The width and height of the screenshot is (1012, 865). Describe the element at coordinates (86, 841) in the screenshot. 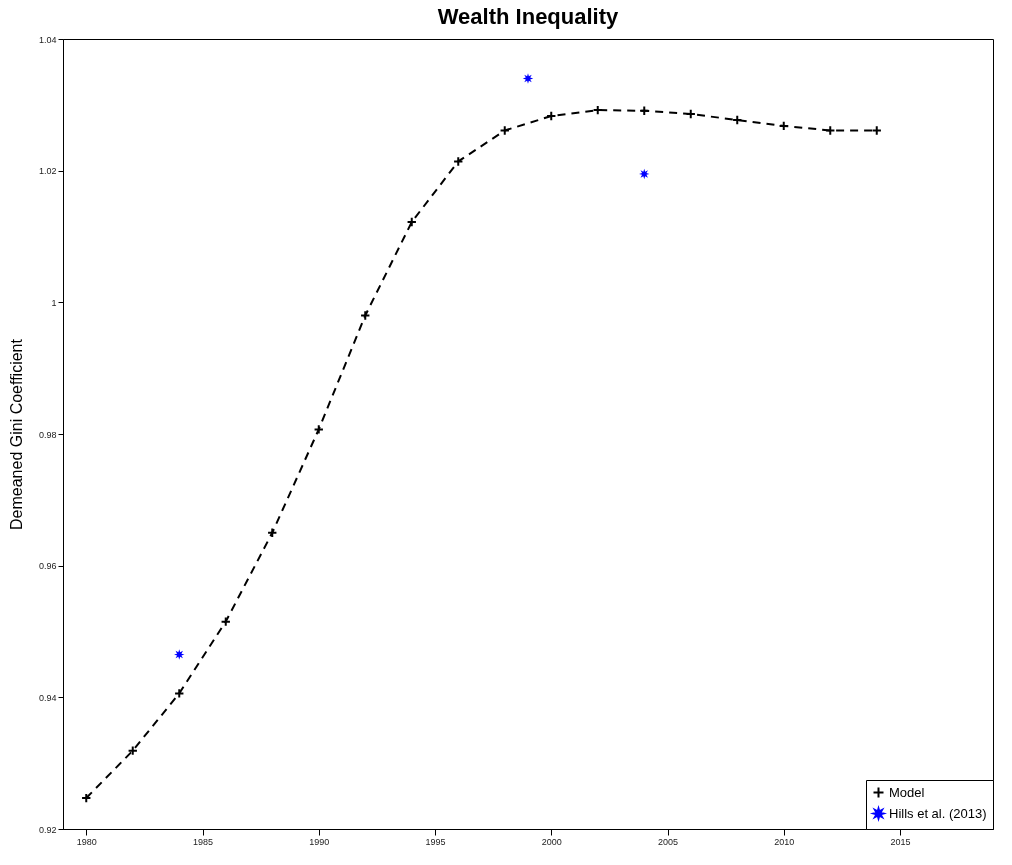

I see `x-tick-label: 1980` at that location.